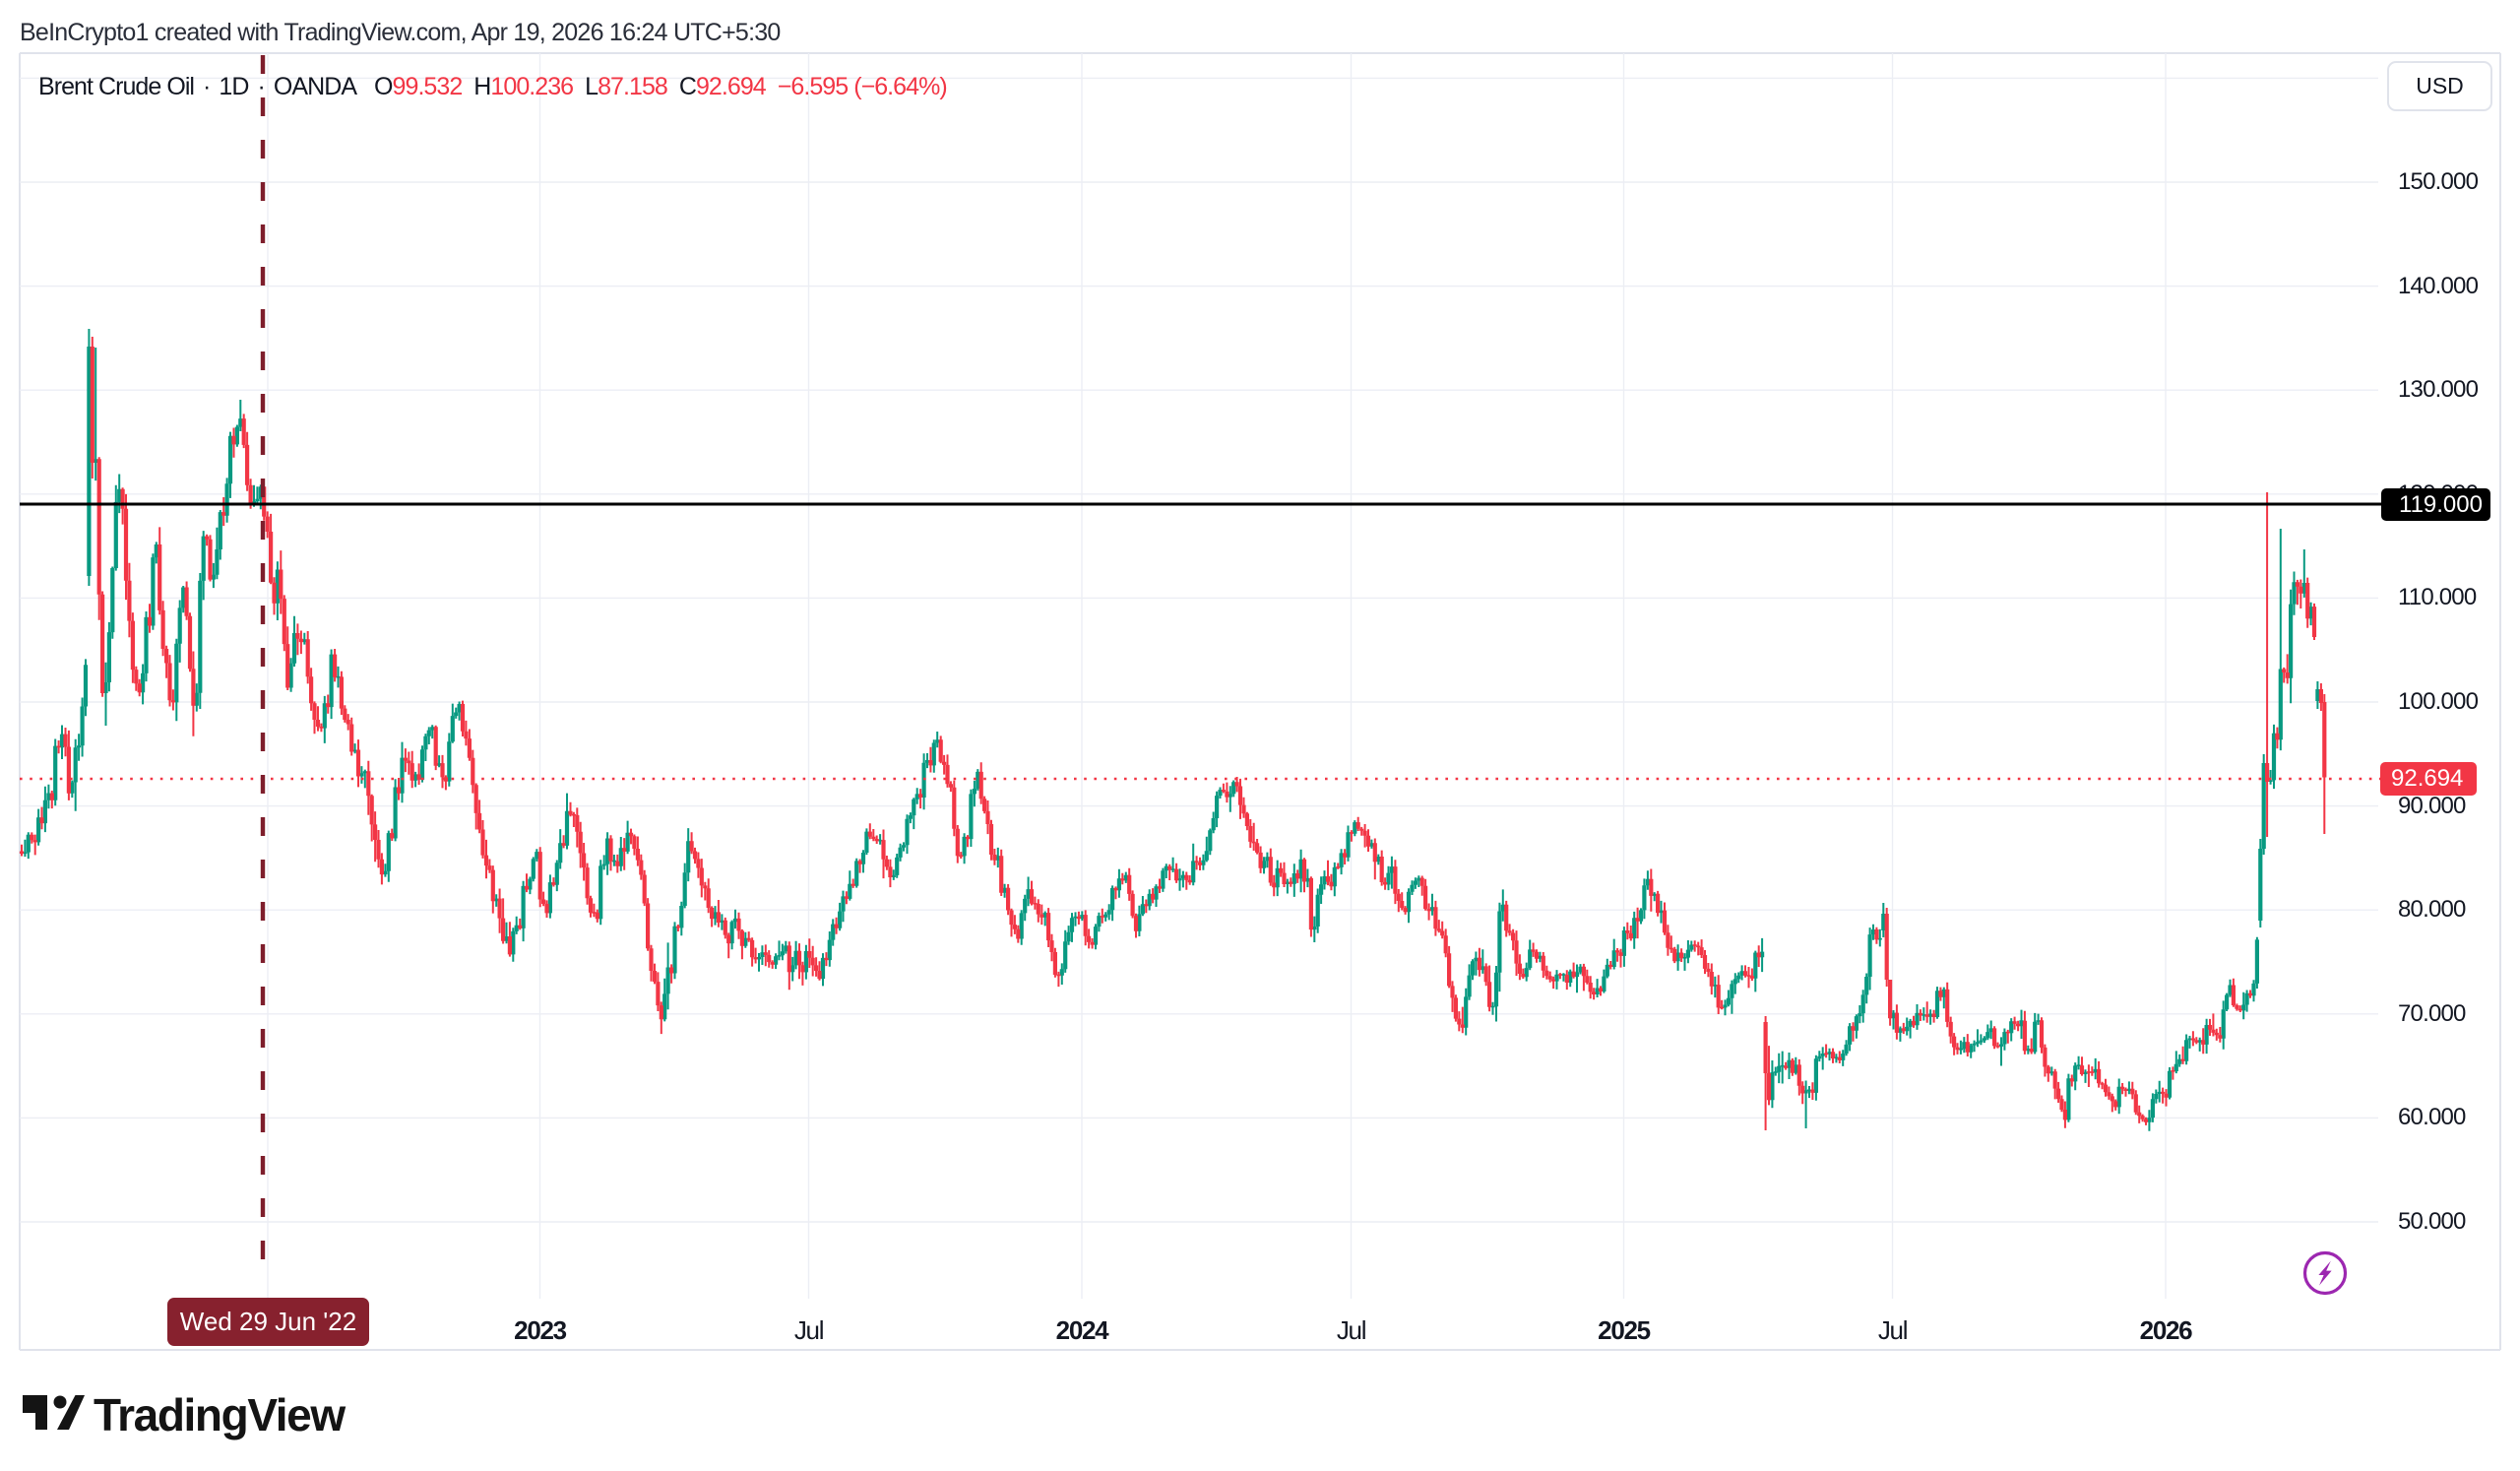  I want to click on svg-text: TradingView, so click(220, 1415).